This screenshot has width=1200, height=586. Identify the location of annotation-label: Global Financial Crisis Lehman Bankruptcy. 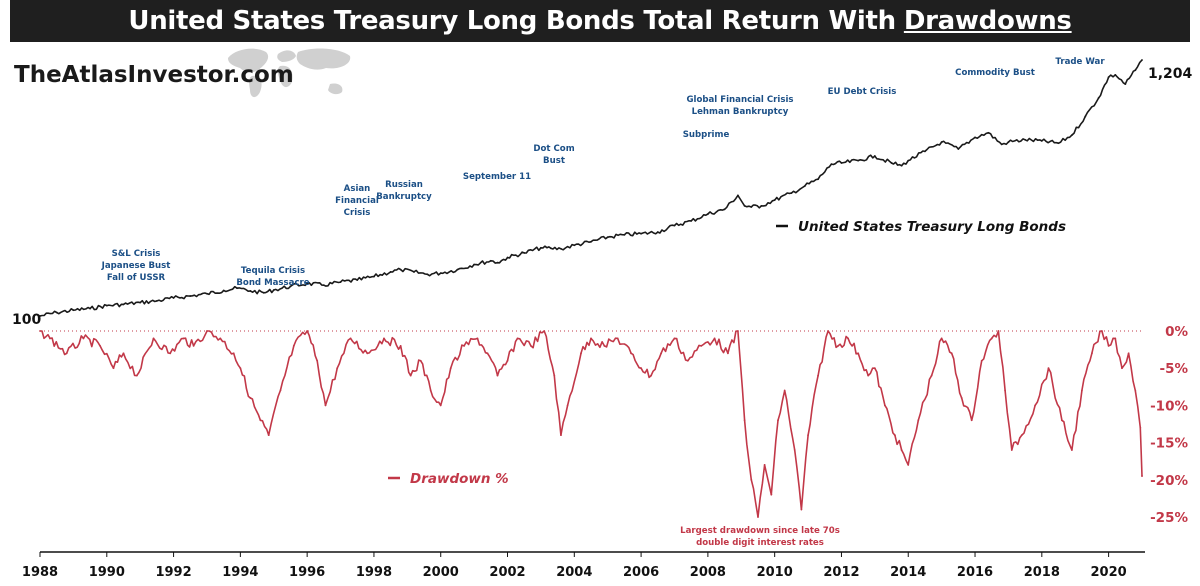
(739, 106).